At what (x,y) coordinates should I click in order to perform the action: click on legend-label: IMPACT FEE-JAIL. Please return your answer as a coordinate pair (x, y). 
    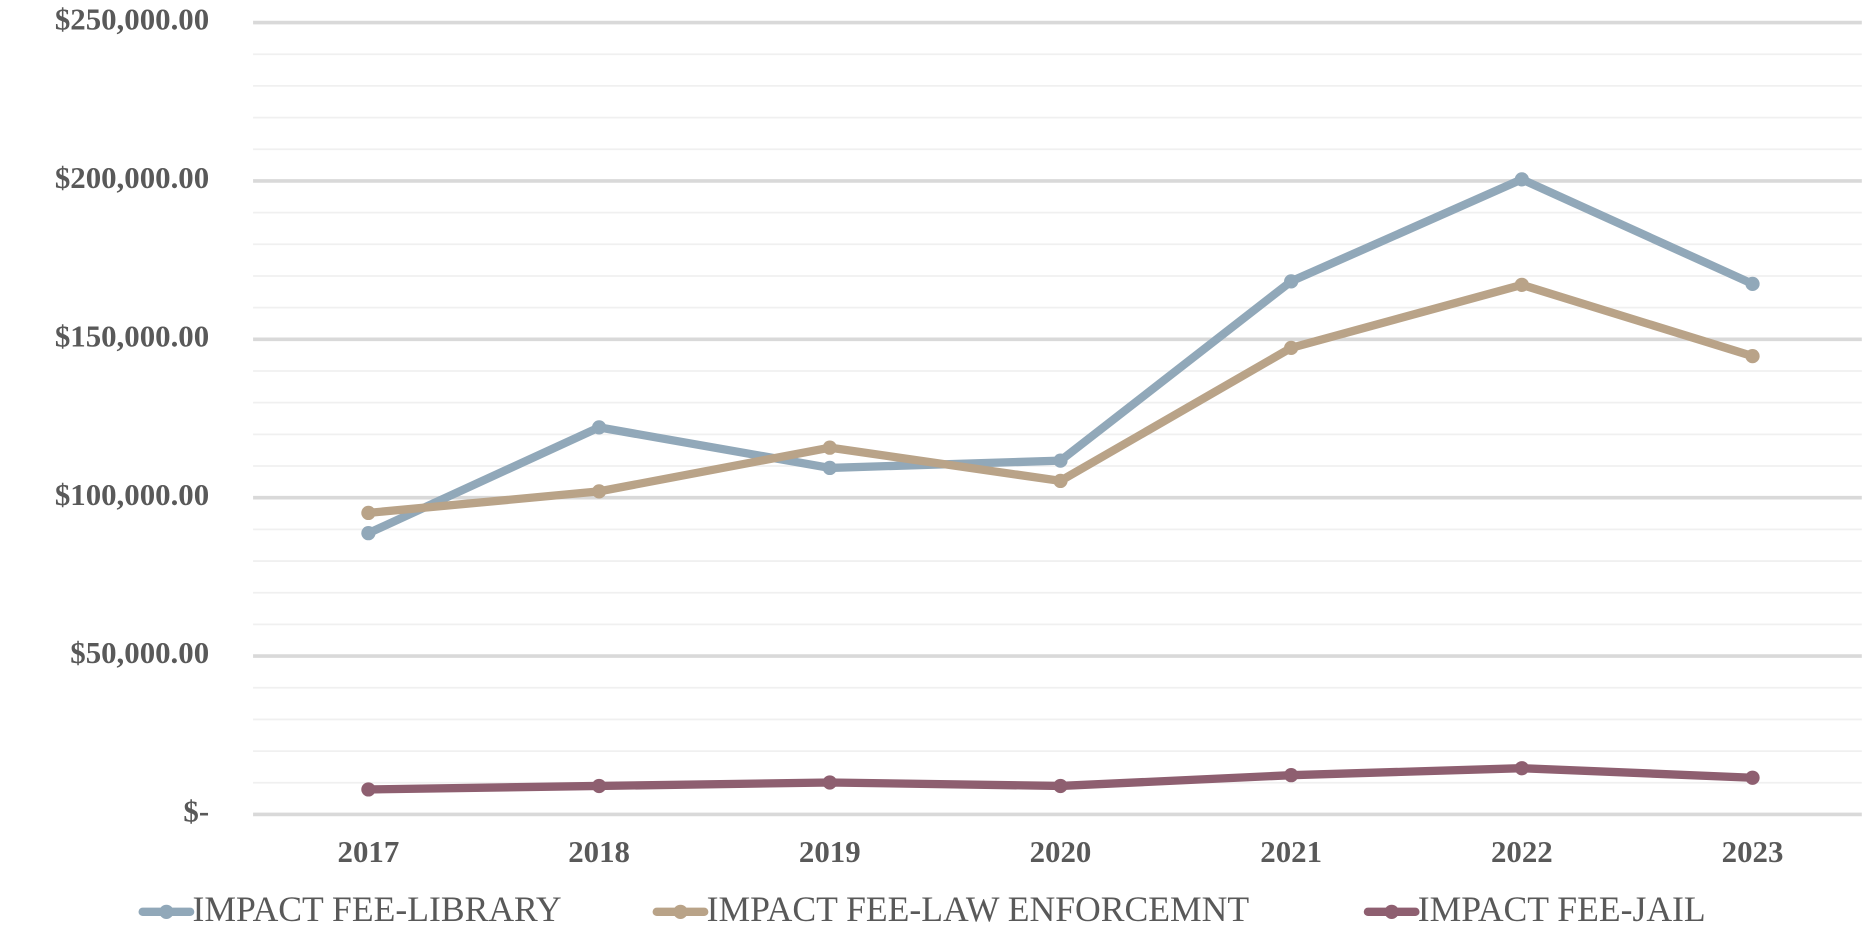
    Looking at the image, I should click on (1562, 909).